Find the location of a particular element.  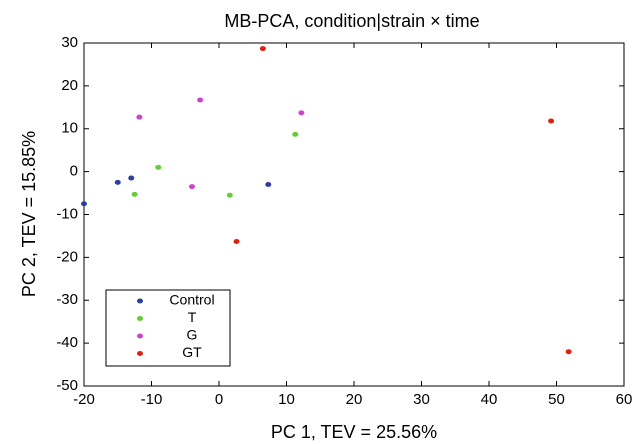

x-tick-label: 60 is located at coordinates (624, 399).